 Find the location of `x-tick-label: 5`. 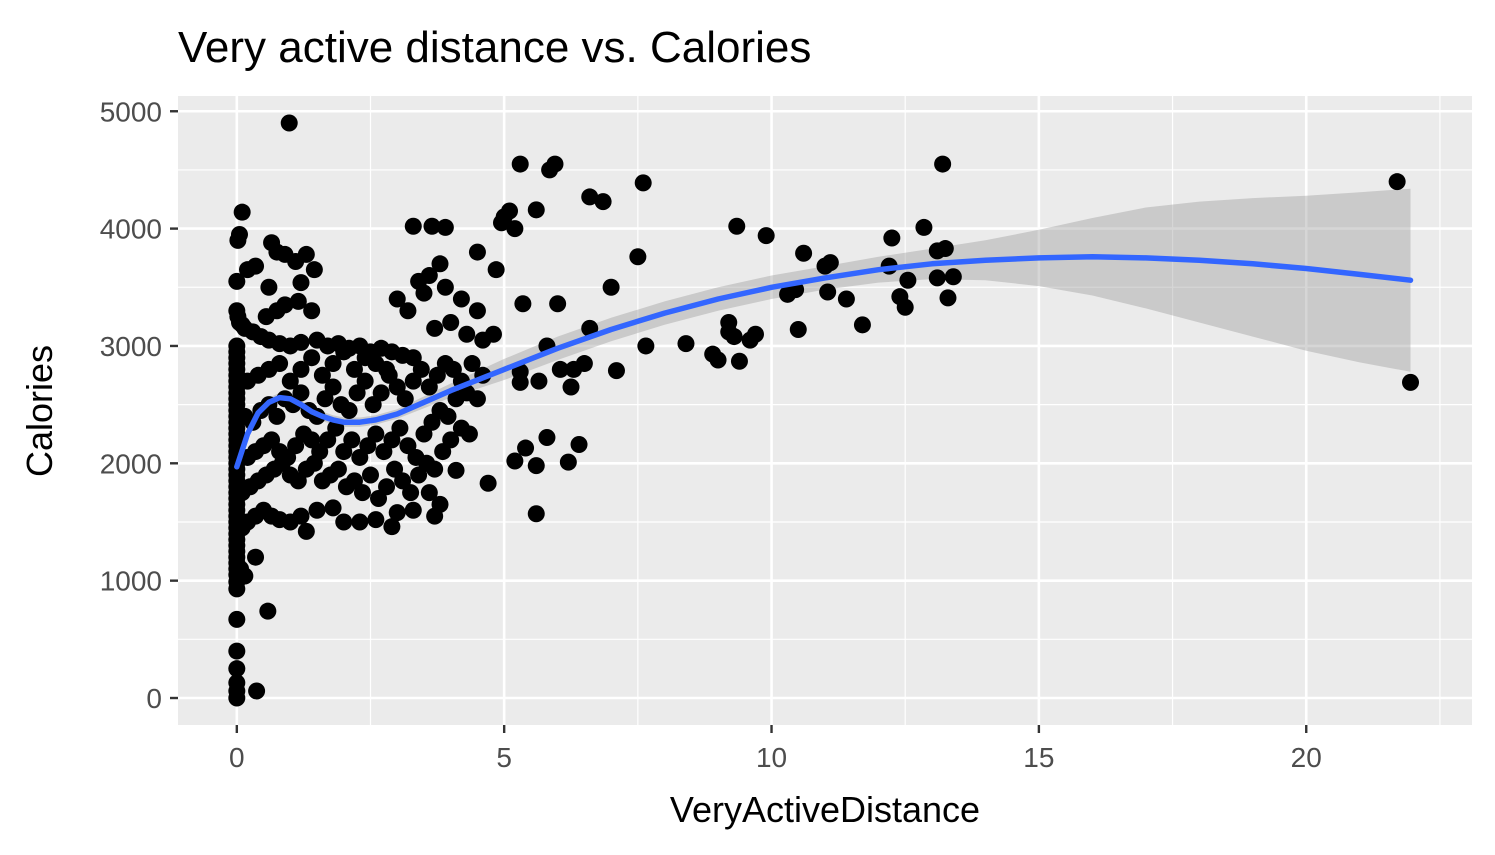

x-tick-label: 5 is located at coordinates (504, 757).